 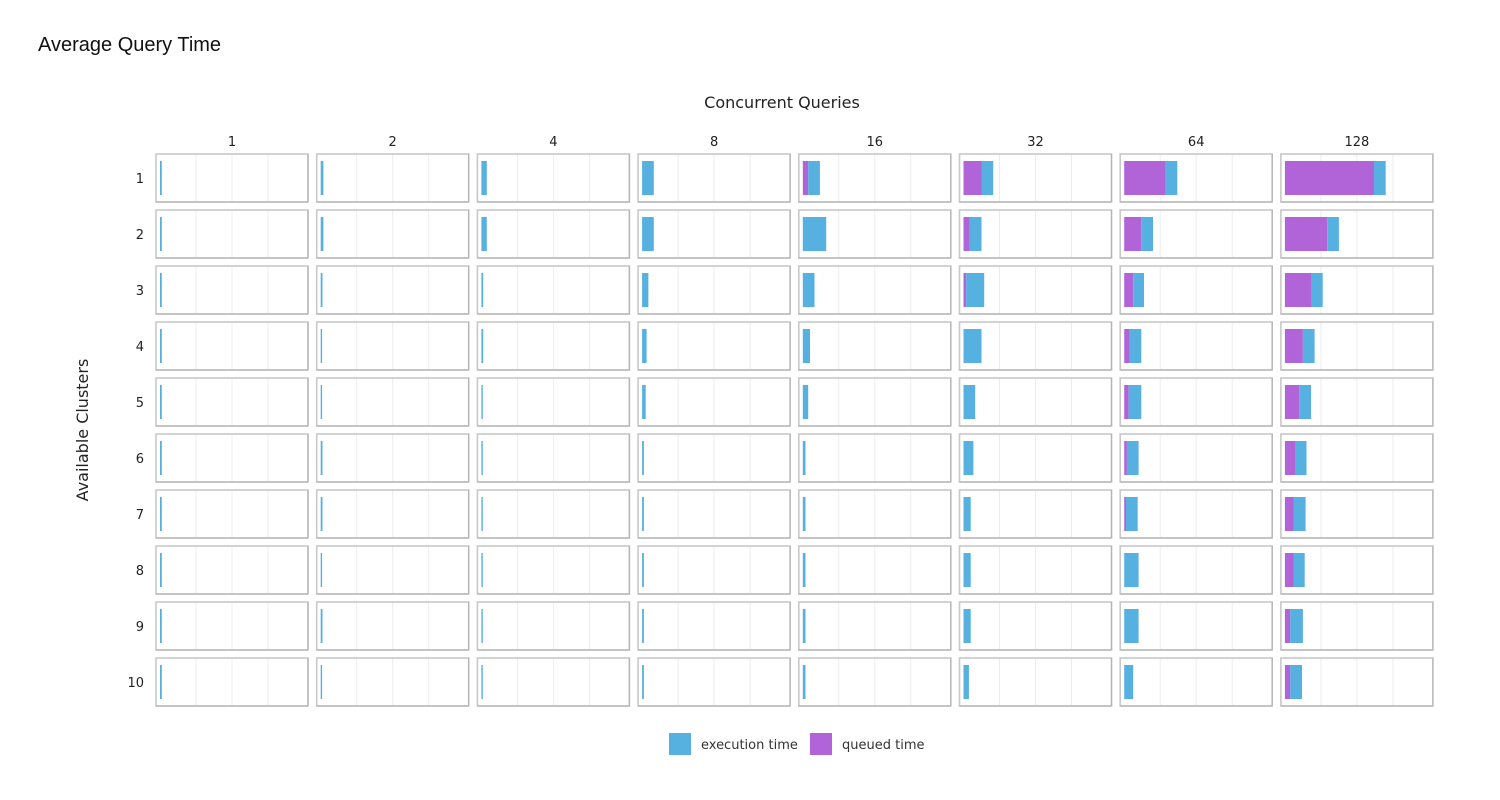 What do you see at coordinates (82, 430) in the screenshot?
I see `row-facet-title: Available Clusters` at bounding box center [82, 430].